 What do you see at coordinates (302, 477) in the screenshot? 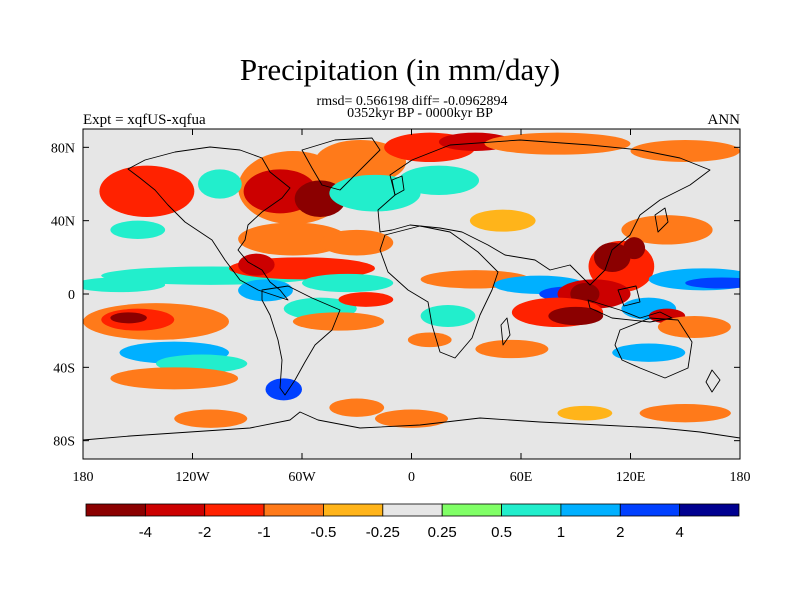
I see `x-tick-label-2: 60W` at bounding box center [302, 477].